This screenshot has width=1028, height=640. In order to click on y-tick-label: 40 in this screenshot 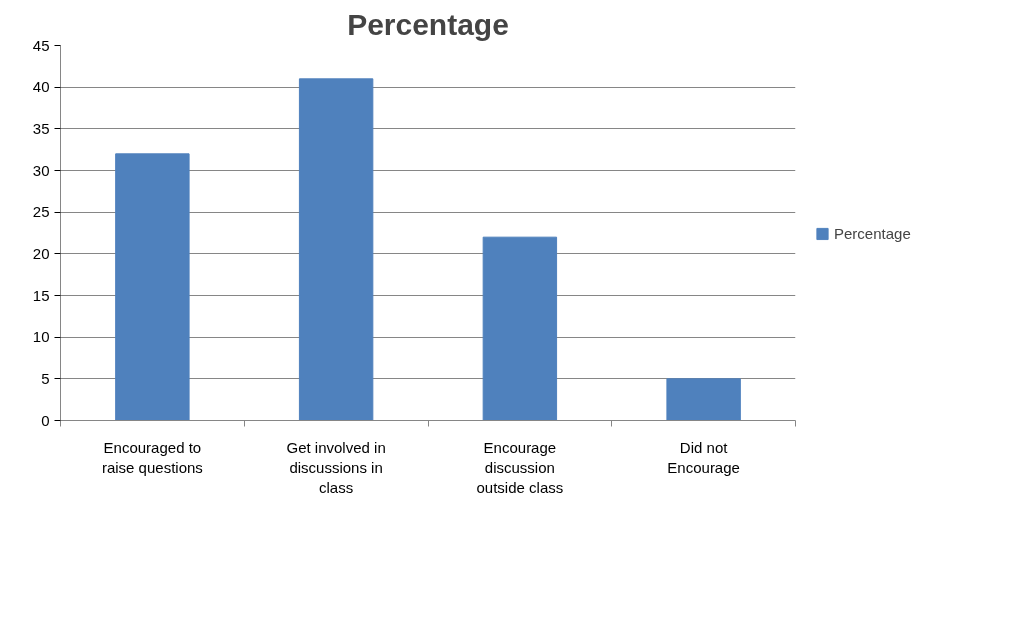, I will do `click(41, 87)`.